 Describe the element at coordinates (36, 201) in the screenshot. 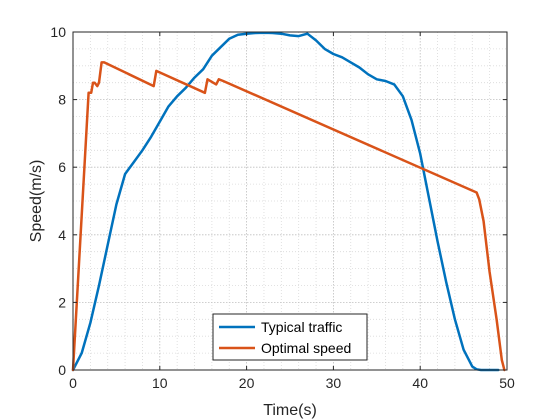

I see `y-axis-label: Speed(m/s)` at that location.